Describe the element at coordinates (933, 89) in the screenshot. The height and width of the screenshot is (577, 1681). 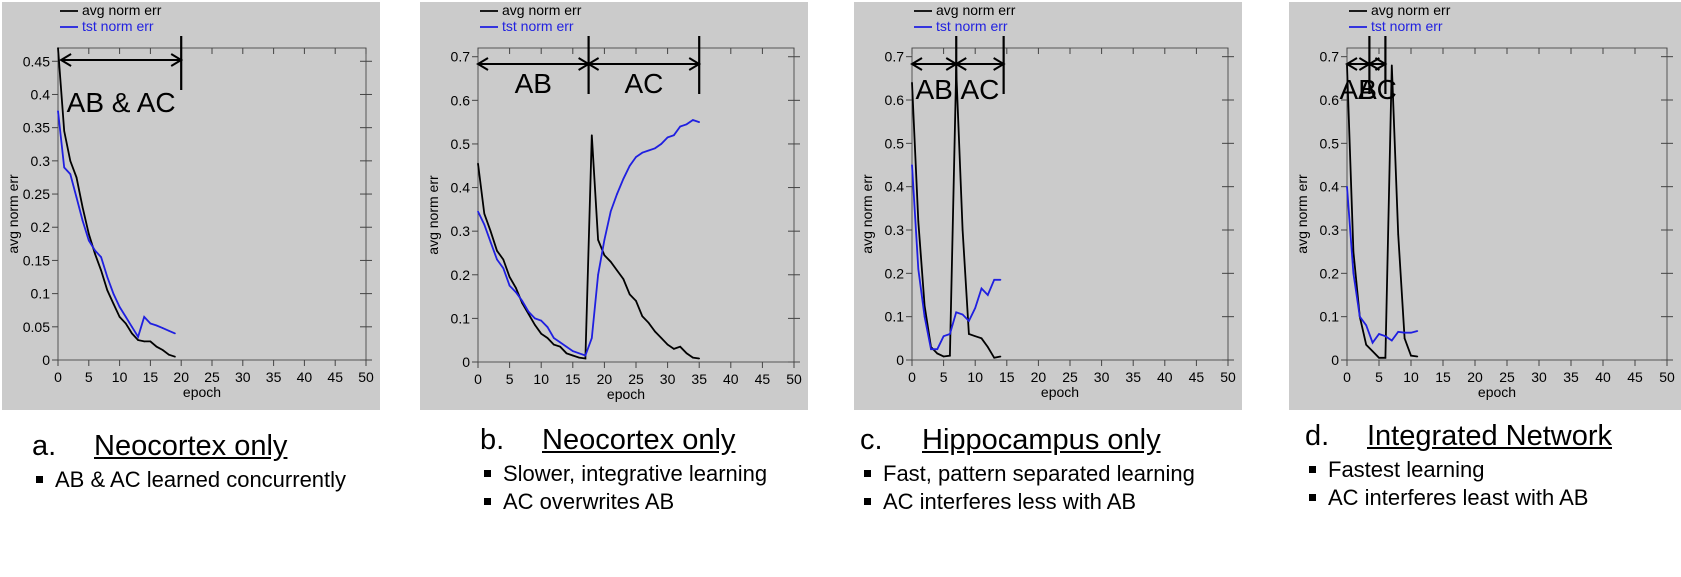
I see `phase-label: AB` at that location.